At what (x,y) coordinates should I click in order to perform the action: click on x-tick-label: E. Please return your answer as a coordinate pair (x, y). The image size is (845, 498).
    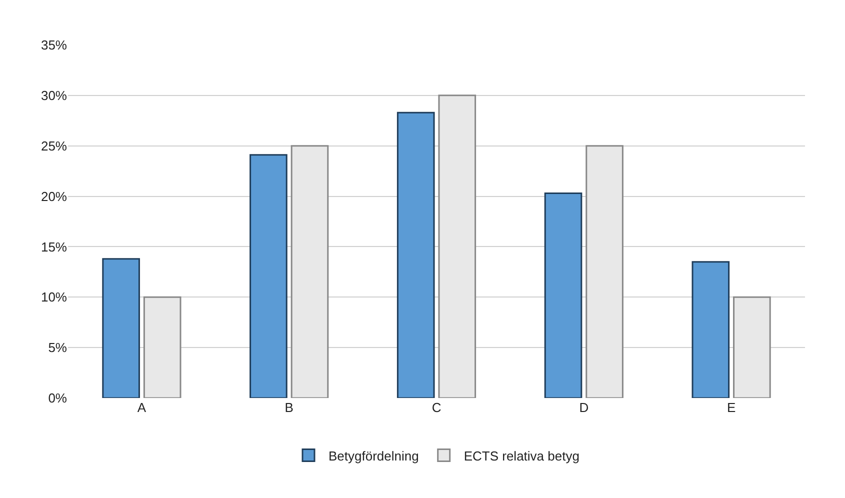
    Looking at the image, I should click on (731, 407).